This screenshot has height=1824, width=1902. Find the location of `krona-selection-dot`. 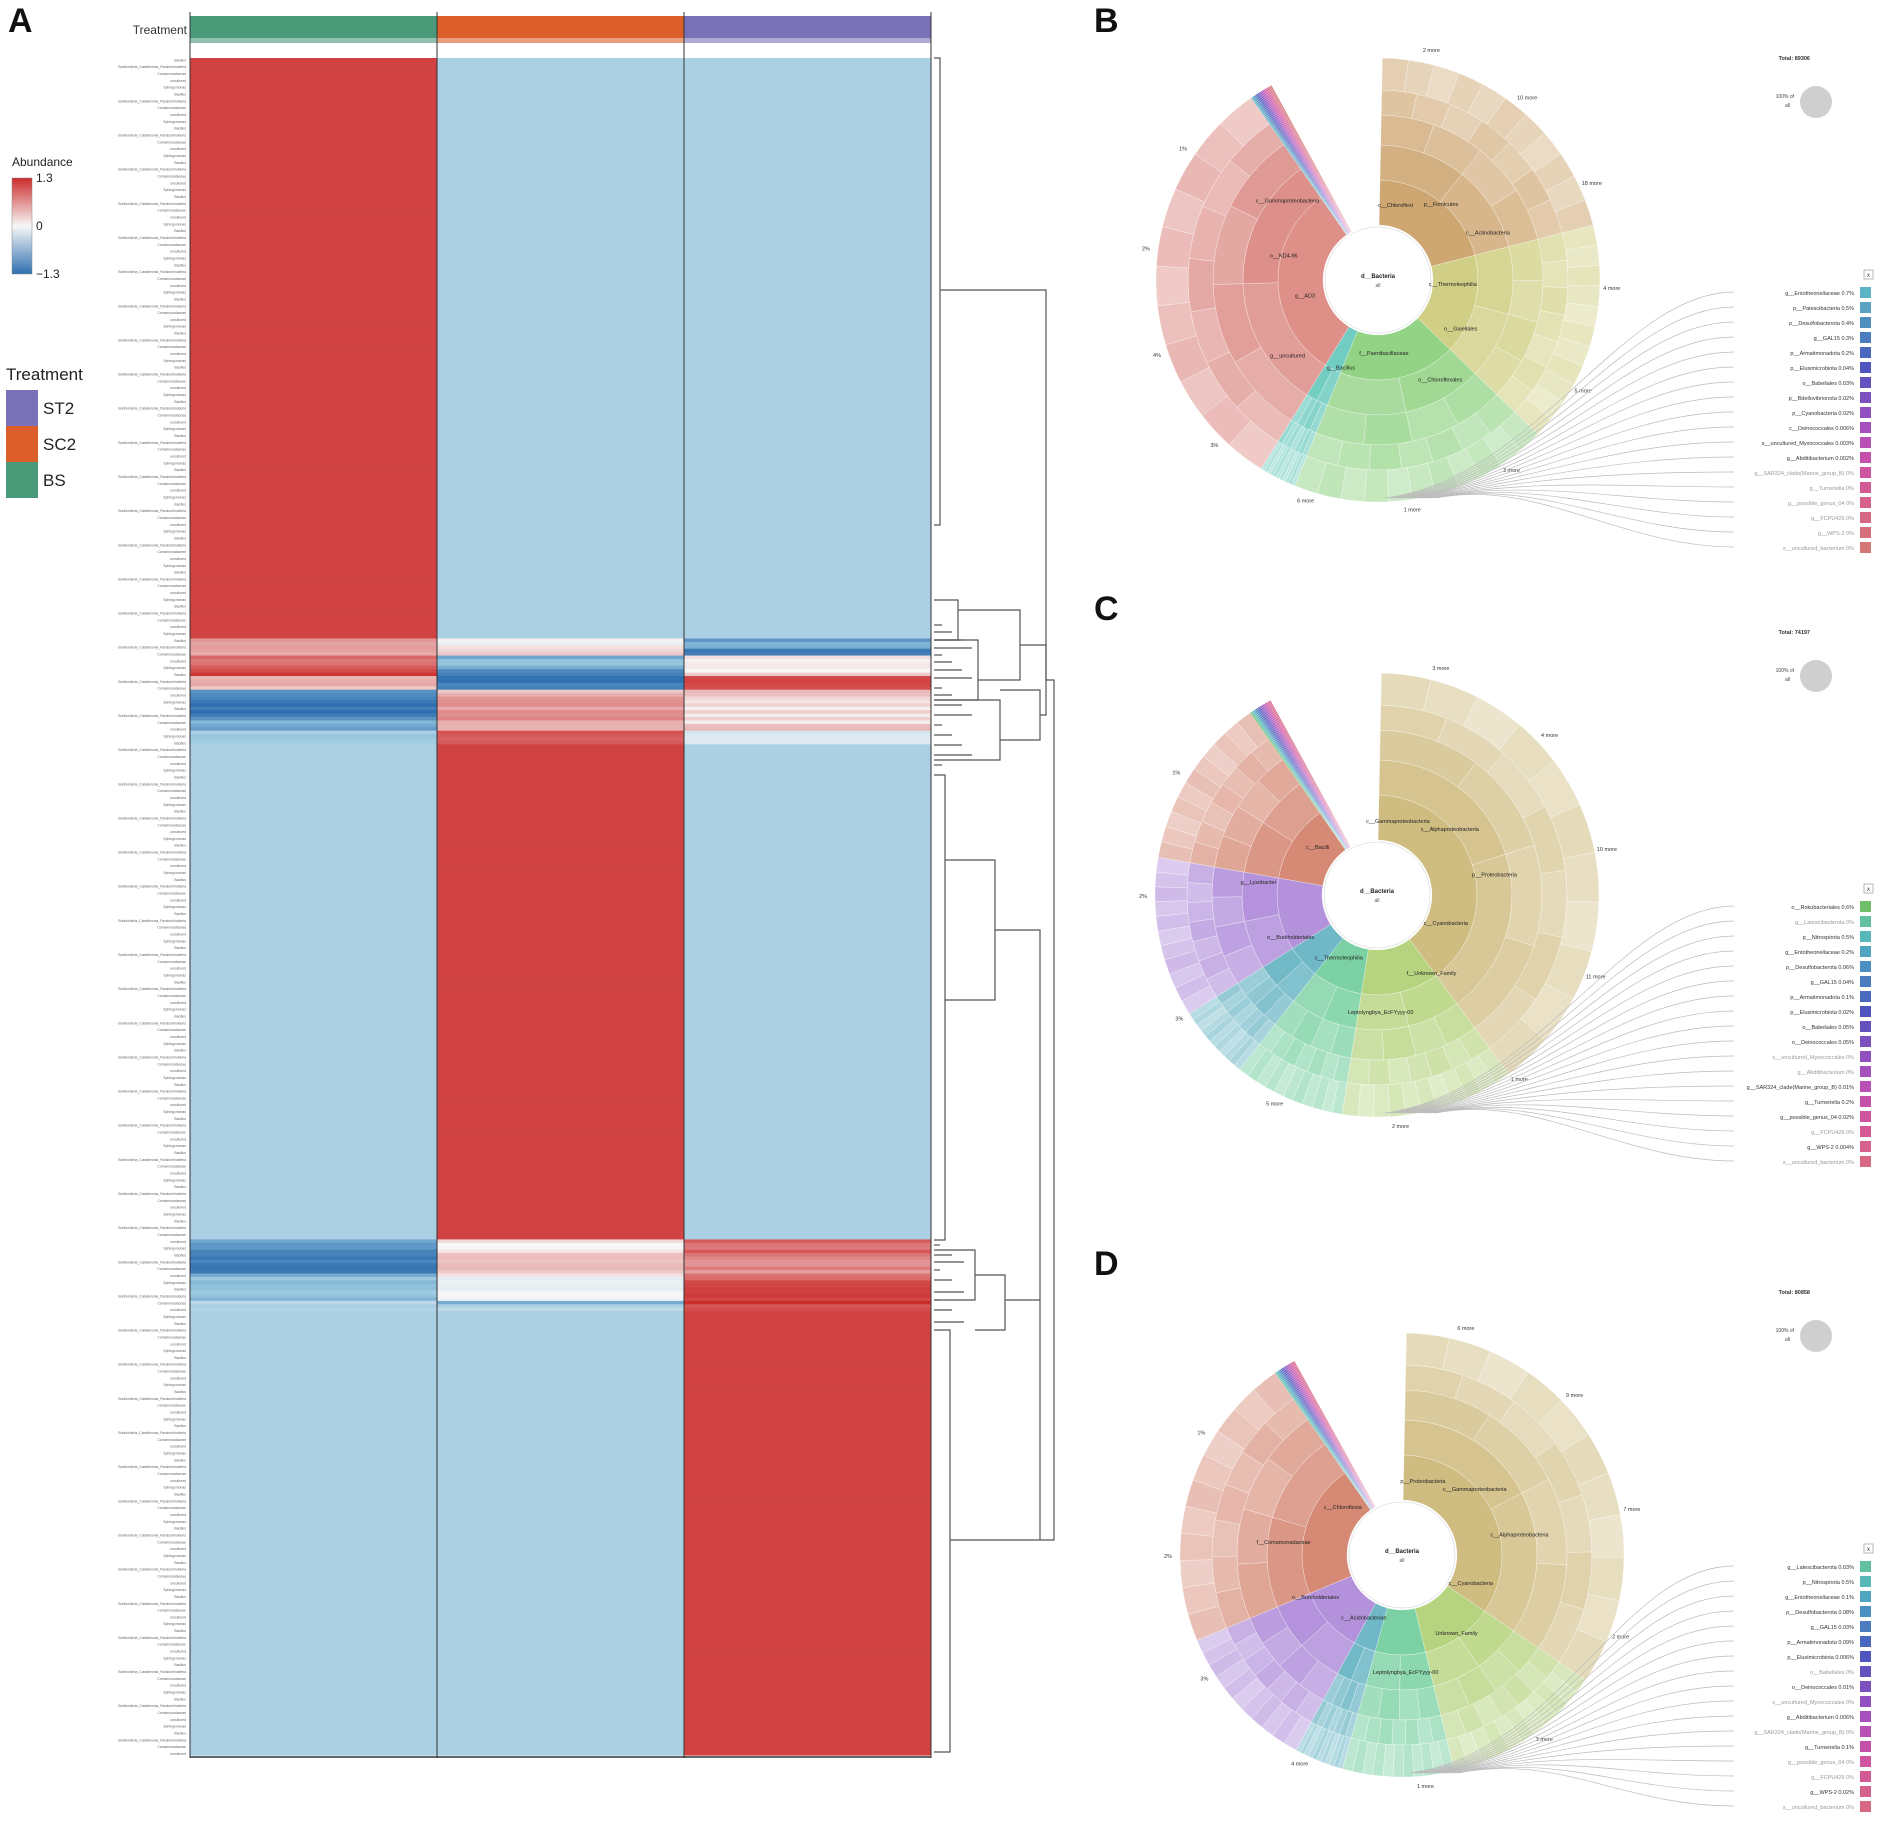

krona-selection-dot is located at coordinates (1816, 1336).